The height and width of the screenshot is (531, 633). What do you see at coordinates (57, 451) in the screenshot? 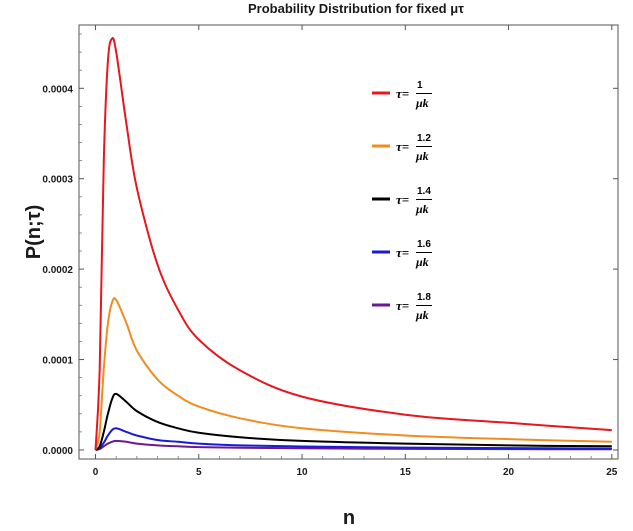
I see `y-tick-label: 0.0000` at bounding box center [57, 451].